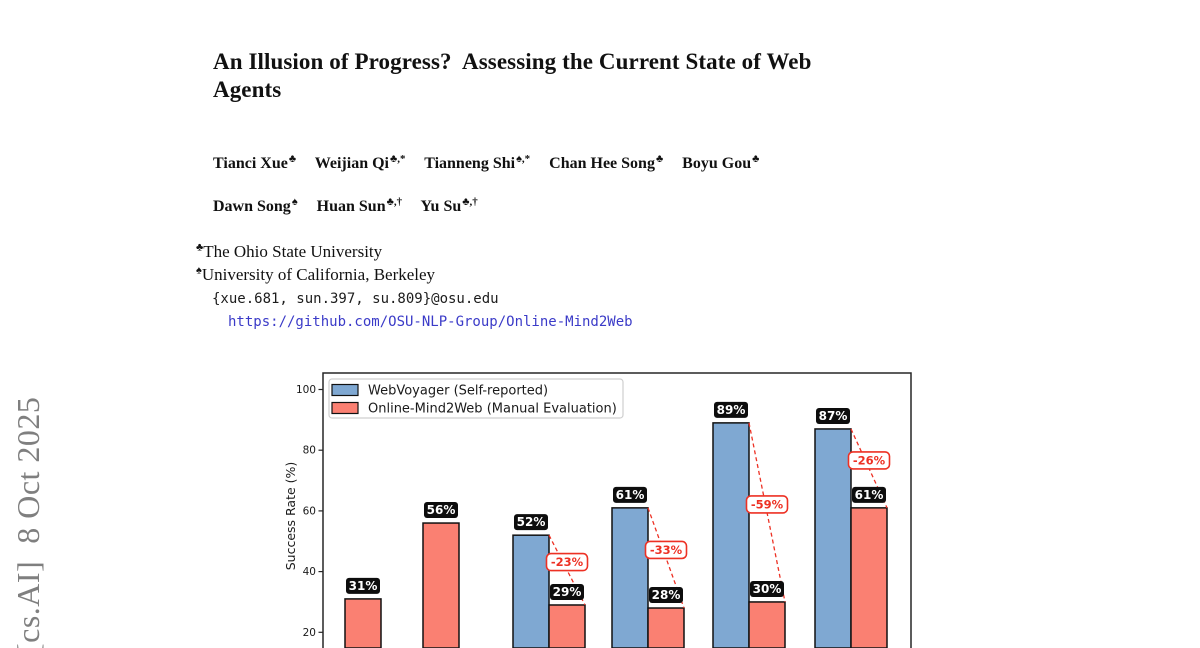 This screenshot has height=648, width=1200. I want to click on value-label-mind2web-5-box, so click(869, 494).